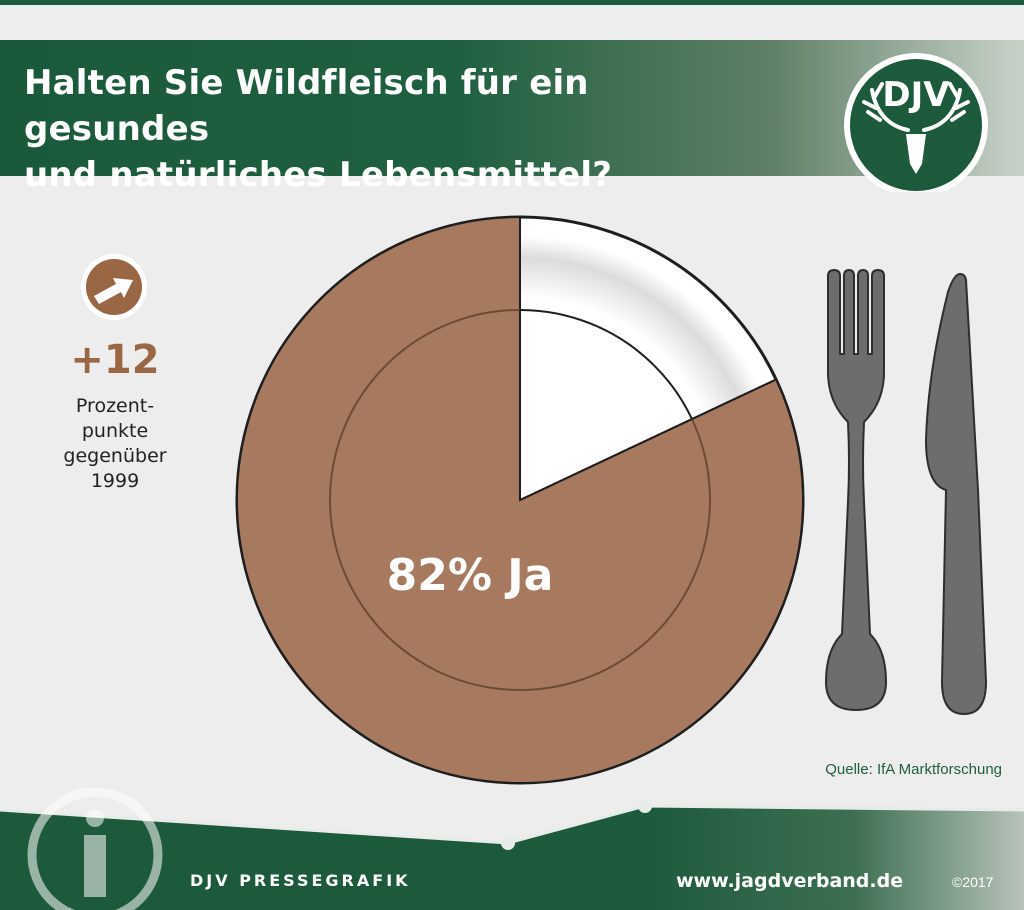  What do you see at coordinates (973, 882) in the screenshot?
I see `footer-copyright: ©2017` at bounding box center [973, 882].